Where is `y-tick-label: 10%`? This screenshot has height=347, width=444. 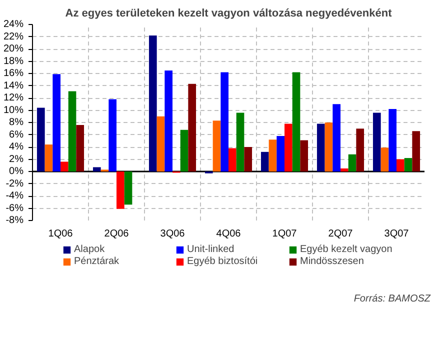 y-tick-label: 10% is located at coordinates (13, 110).